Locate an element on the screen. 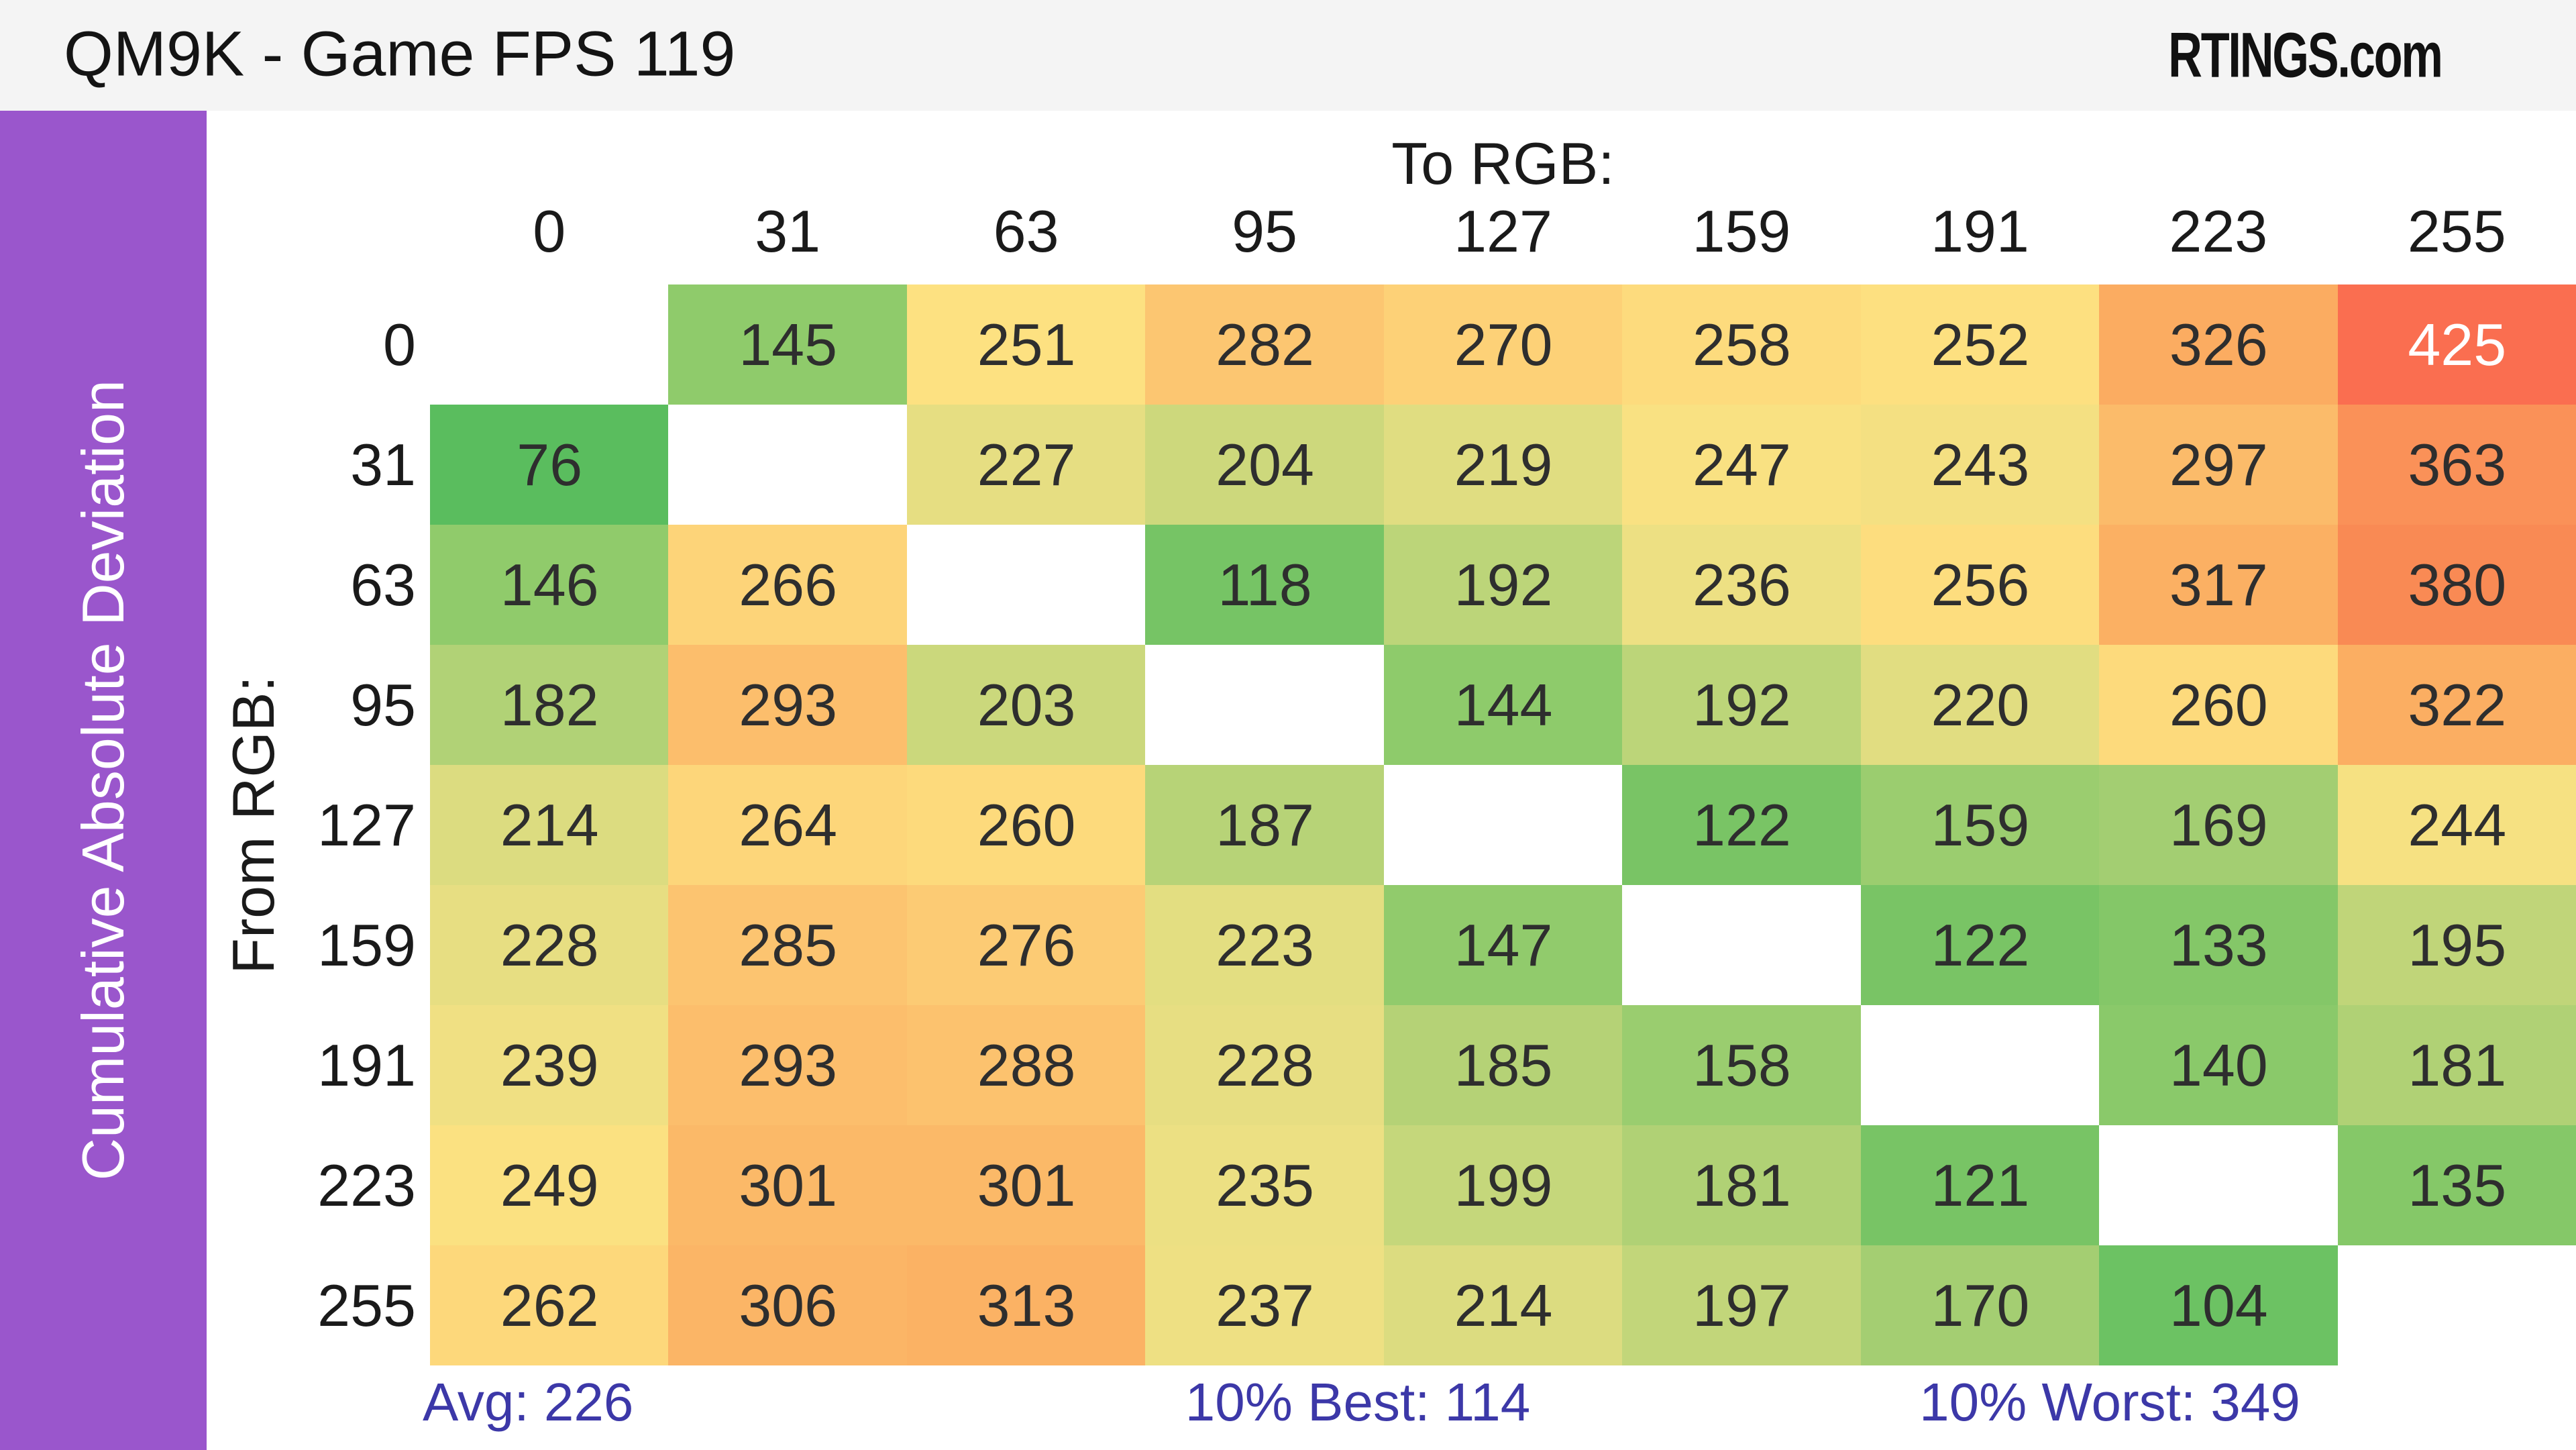 This screenshot has height=1450, width=2576. heatmap-cell: 76 is located at coordinates (549, 465).